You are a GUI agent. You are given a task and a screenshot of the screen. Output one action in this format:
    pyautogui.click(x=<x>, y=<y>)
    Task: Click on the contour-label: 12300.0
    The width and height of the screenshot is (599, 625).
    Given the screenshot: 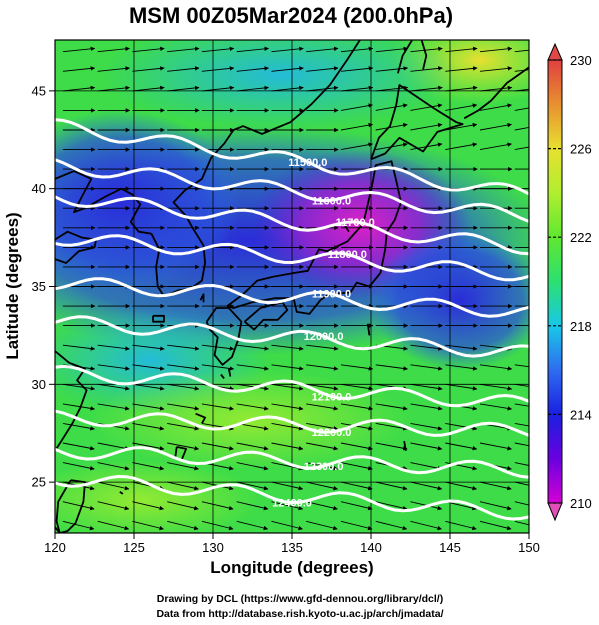 What is the action you would take?
    pyautogui.click(x=324, y=467)
    